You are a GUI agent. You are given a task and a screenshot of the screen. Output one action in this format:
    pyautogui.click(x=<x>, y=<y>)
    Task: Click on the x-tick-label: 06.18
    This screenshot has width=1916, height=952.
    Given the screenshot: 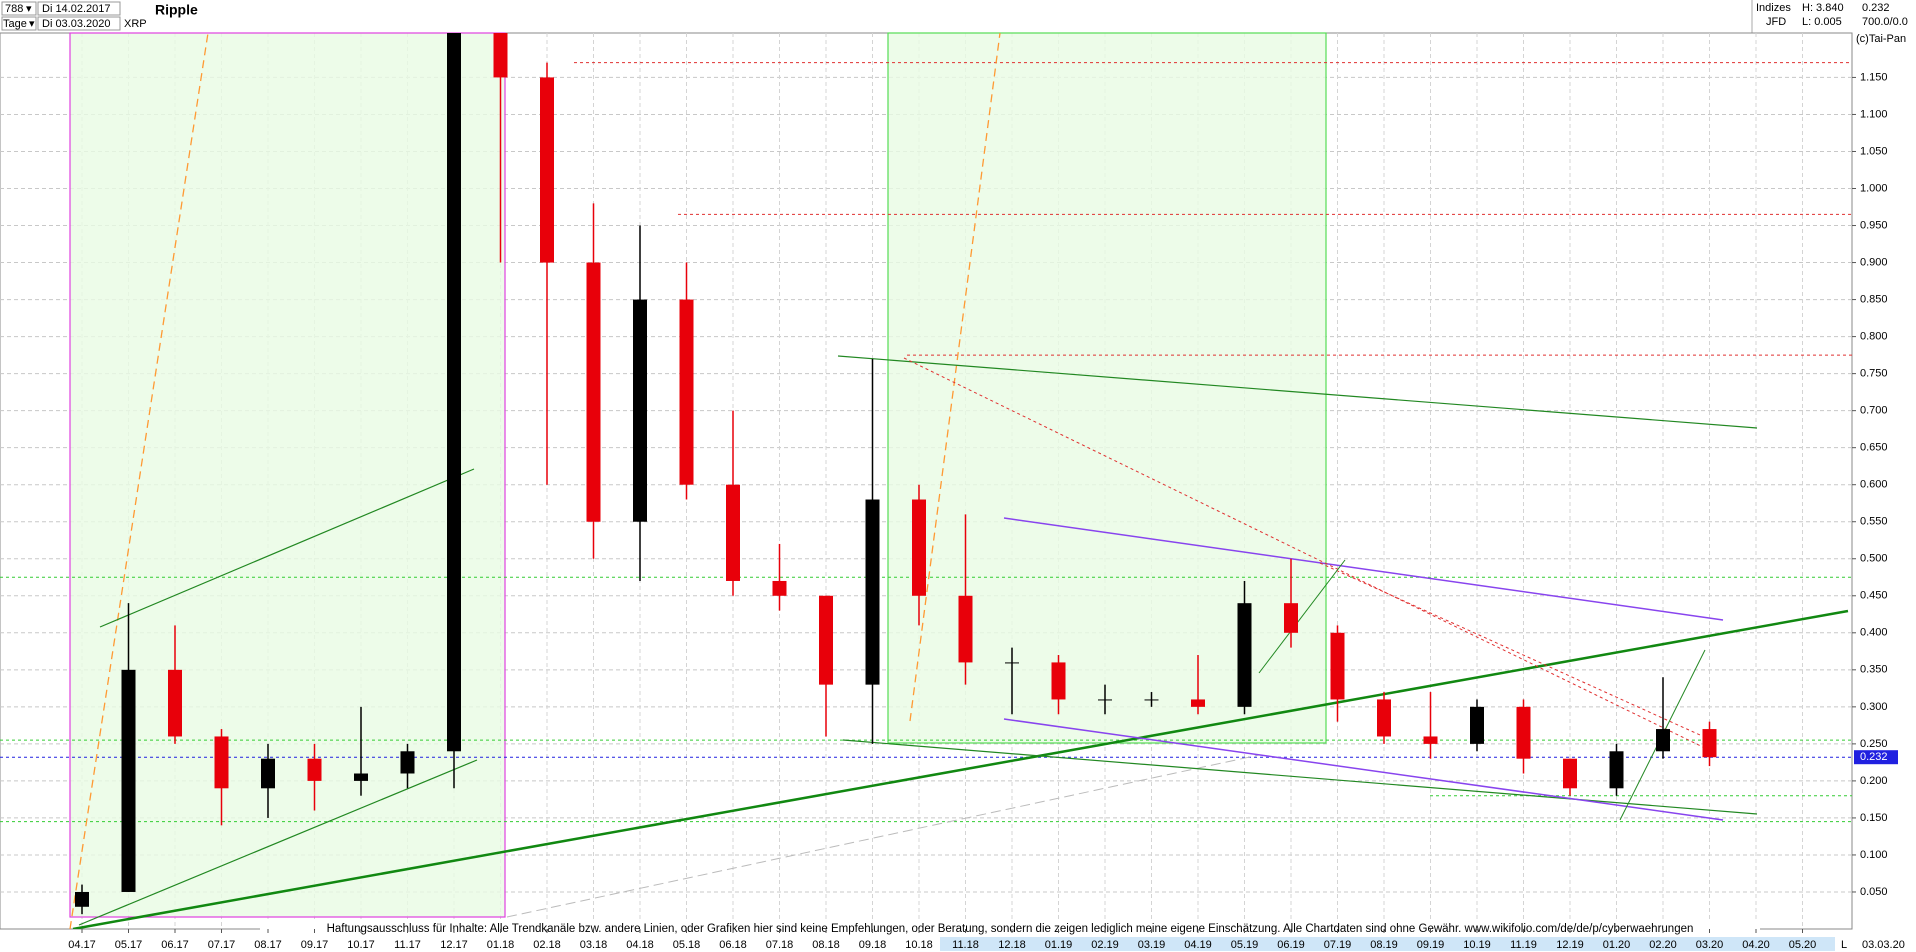 What is the action you would take?
    pyautogui.click(x=733, y=945)
    